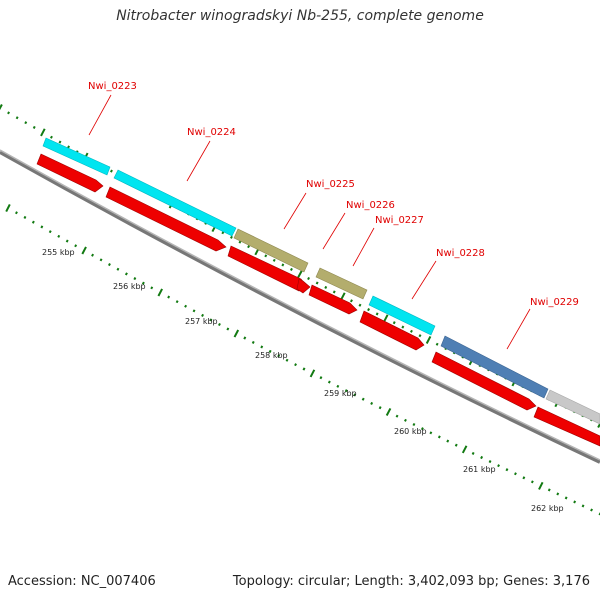 This screenshot has height=600, width=600. Describe the element at coordinates (460, 253) in the screenshot. I see `gene-label: Nwi_0228` at that location.